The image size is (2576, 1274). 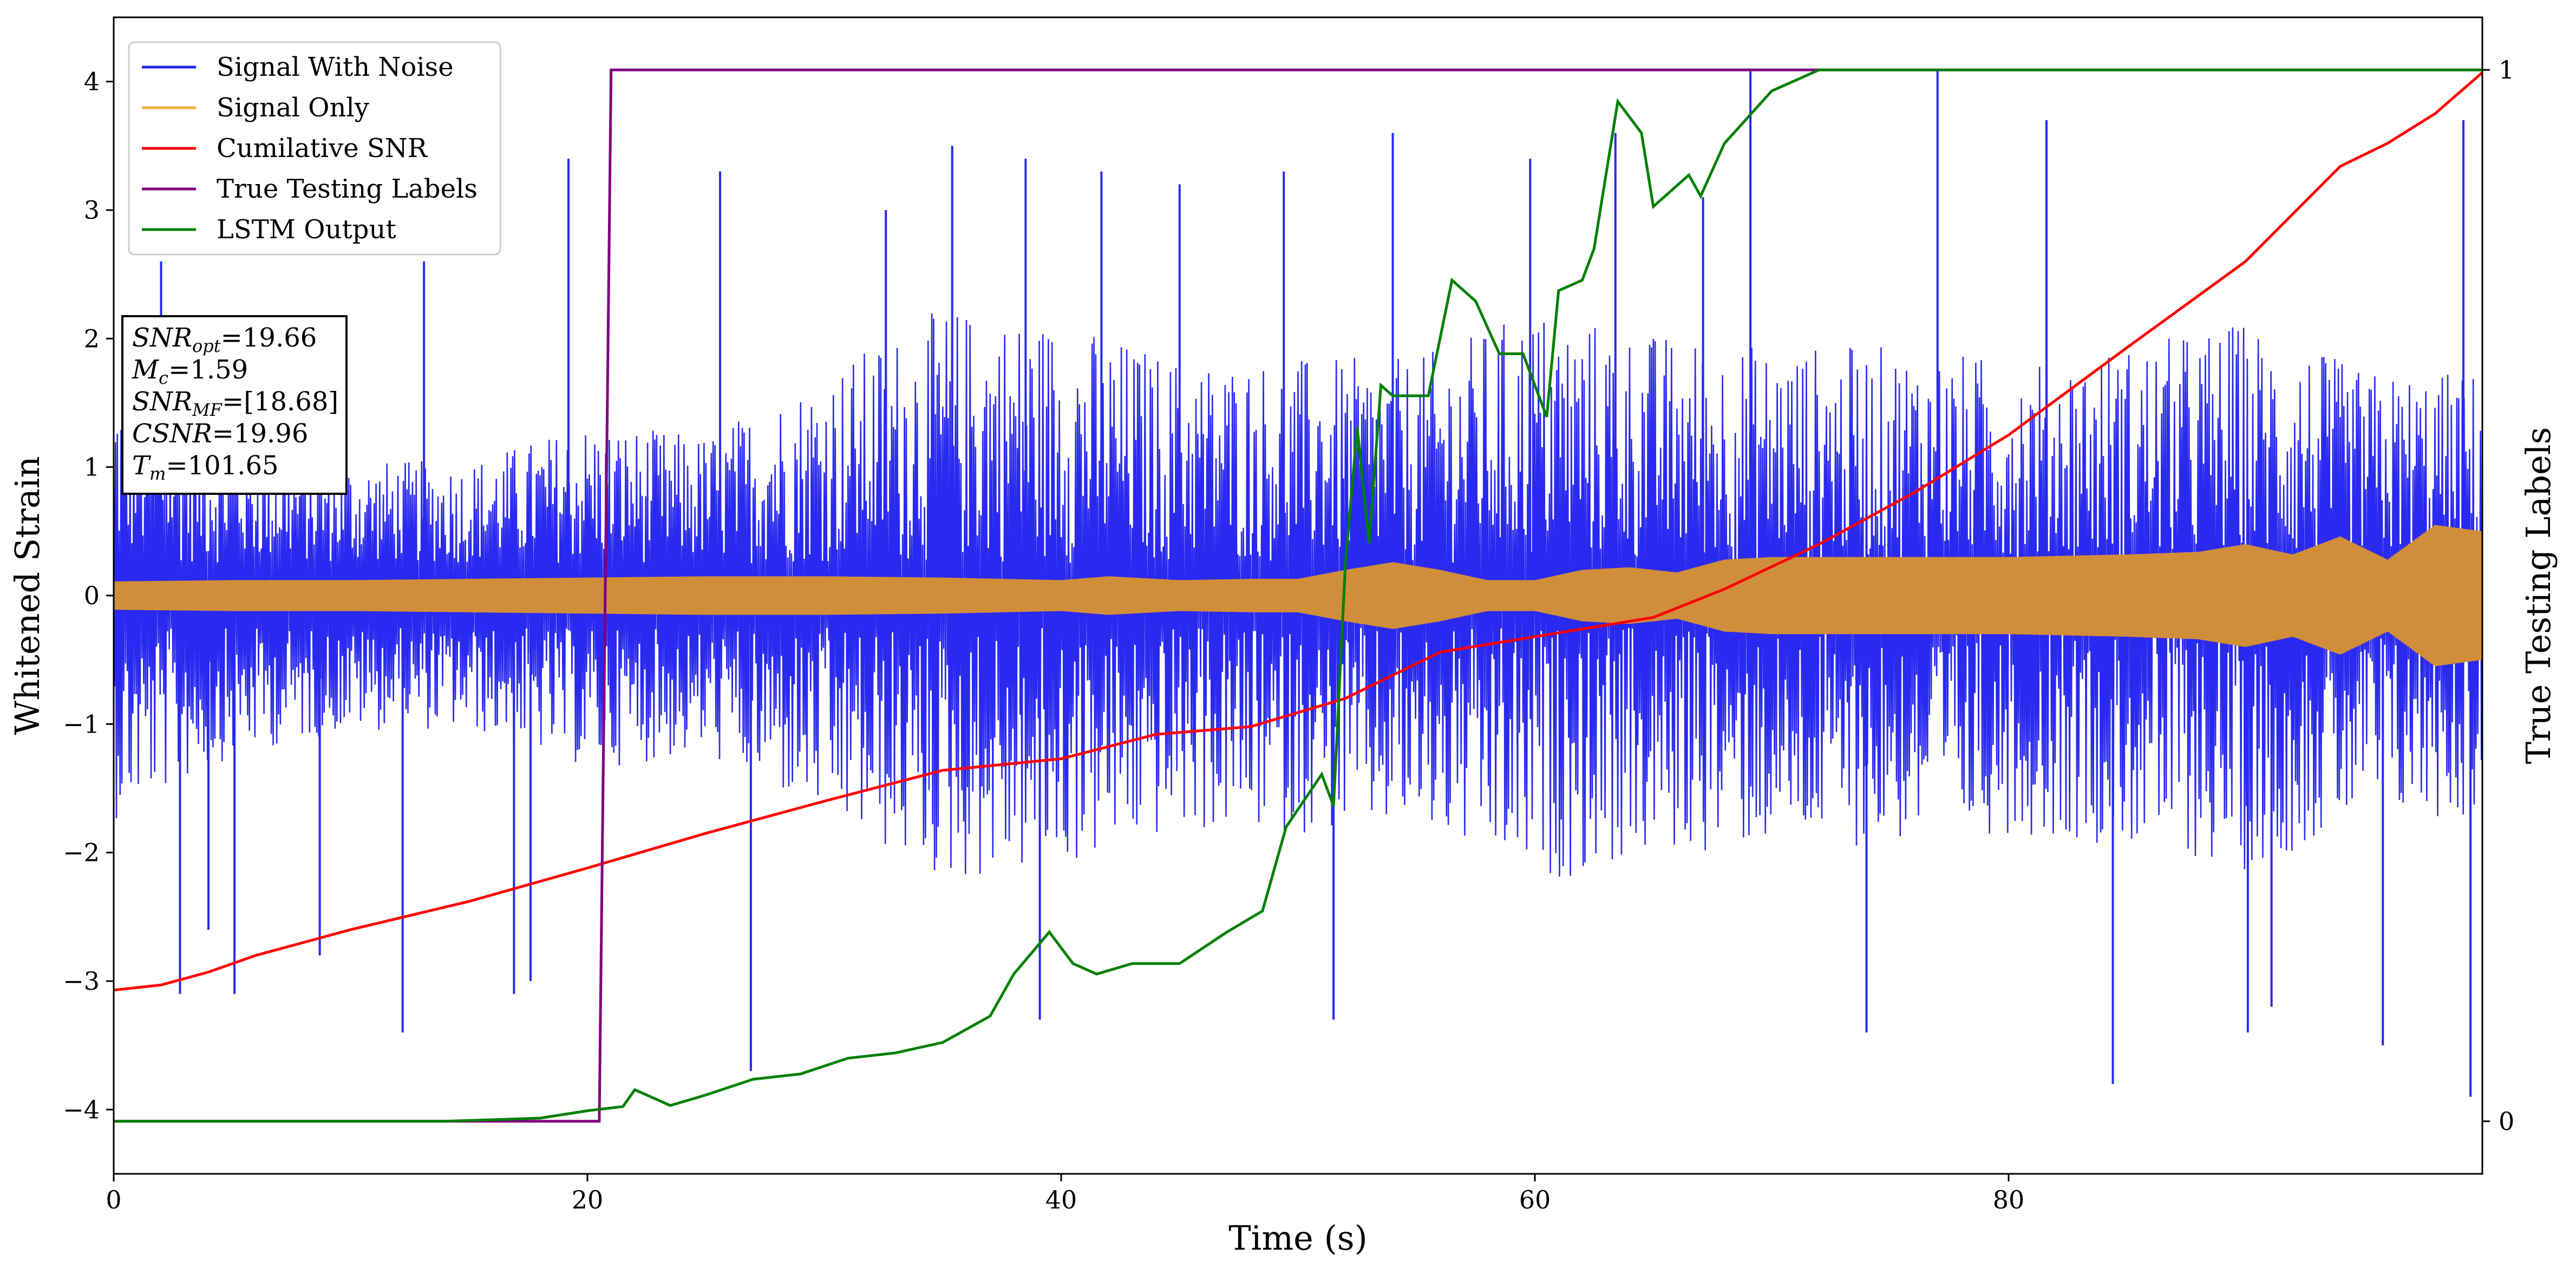 What do you see at coordinates (347, 189) in the screenshot?
I see `legend-entry: True Testing Labels` at bounding box center [347, 189].